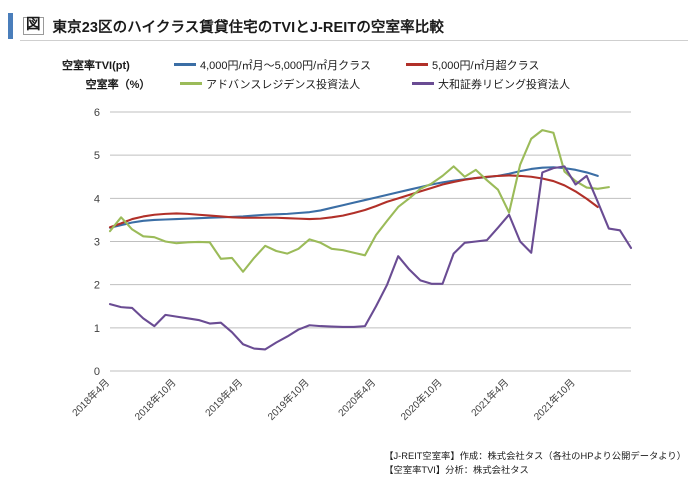 Image resolution: width=700 pixels, height=489 pixels. I want to click on legend-item-1: 5,000円/㎡月超クラス, so click(472, 65).